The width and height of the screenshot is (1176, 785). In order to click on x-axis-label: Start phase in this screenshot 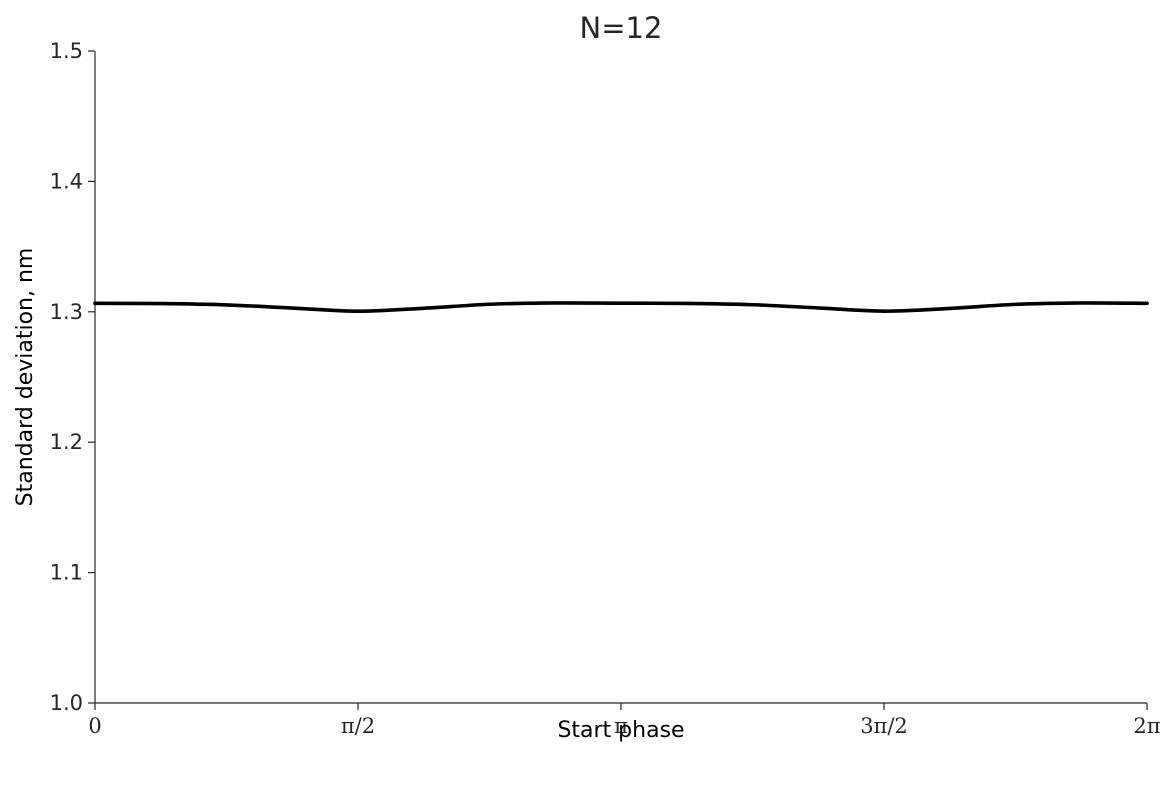, I will do `click(620, 730)`.